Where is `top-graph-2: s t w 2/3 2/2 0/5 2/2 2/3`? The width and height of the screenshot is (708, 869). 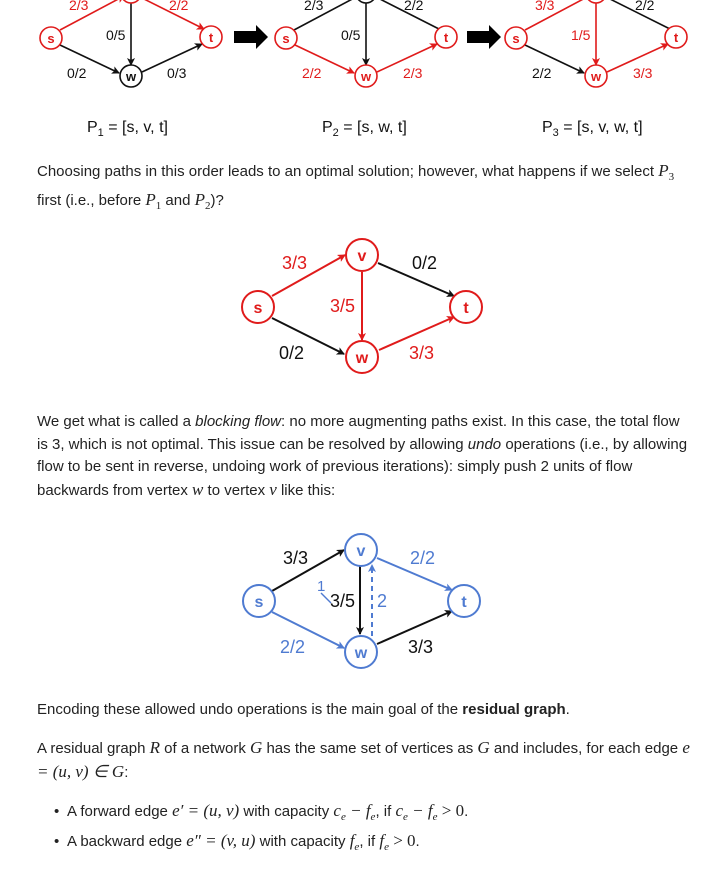 top-graph-2: s t w 2/3 2/2 0/5 2/2 2/3 is located at coordinates (366, 44).